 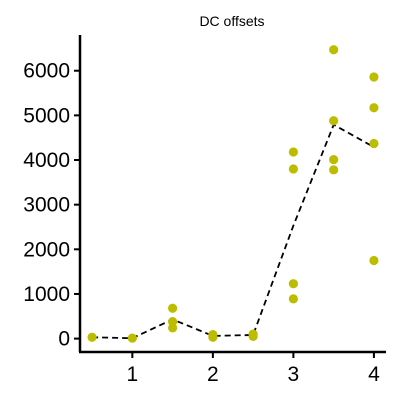 What do you see at coordinates (46, 205) in the screenshot?
I see `y-tick-label: 3000` at bounding box center [46, 205].